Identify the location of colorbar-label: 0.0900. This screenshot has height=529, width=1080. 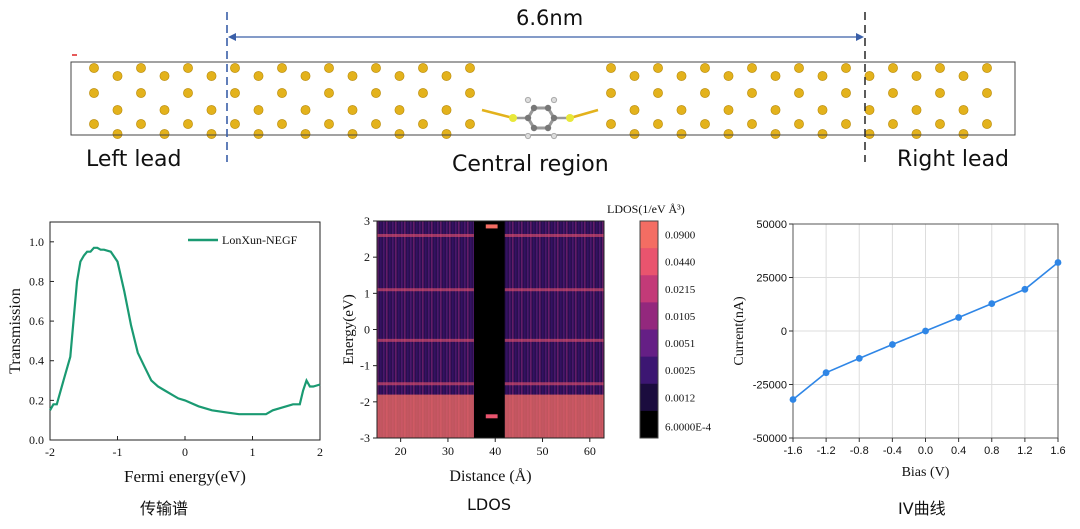
(680, 236).